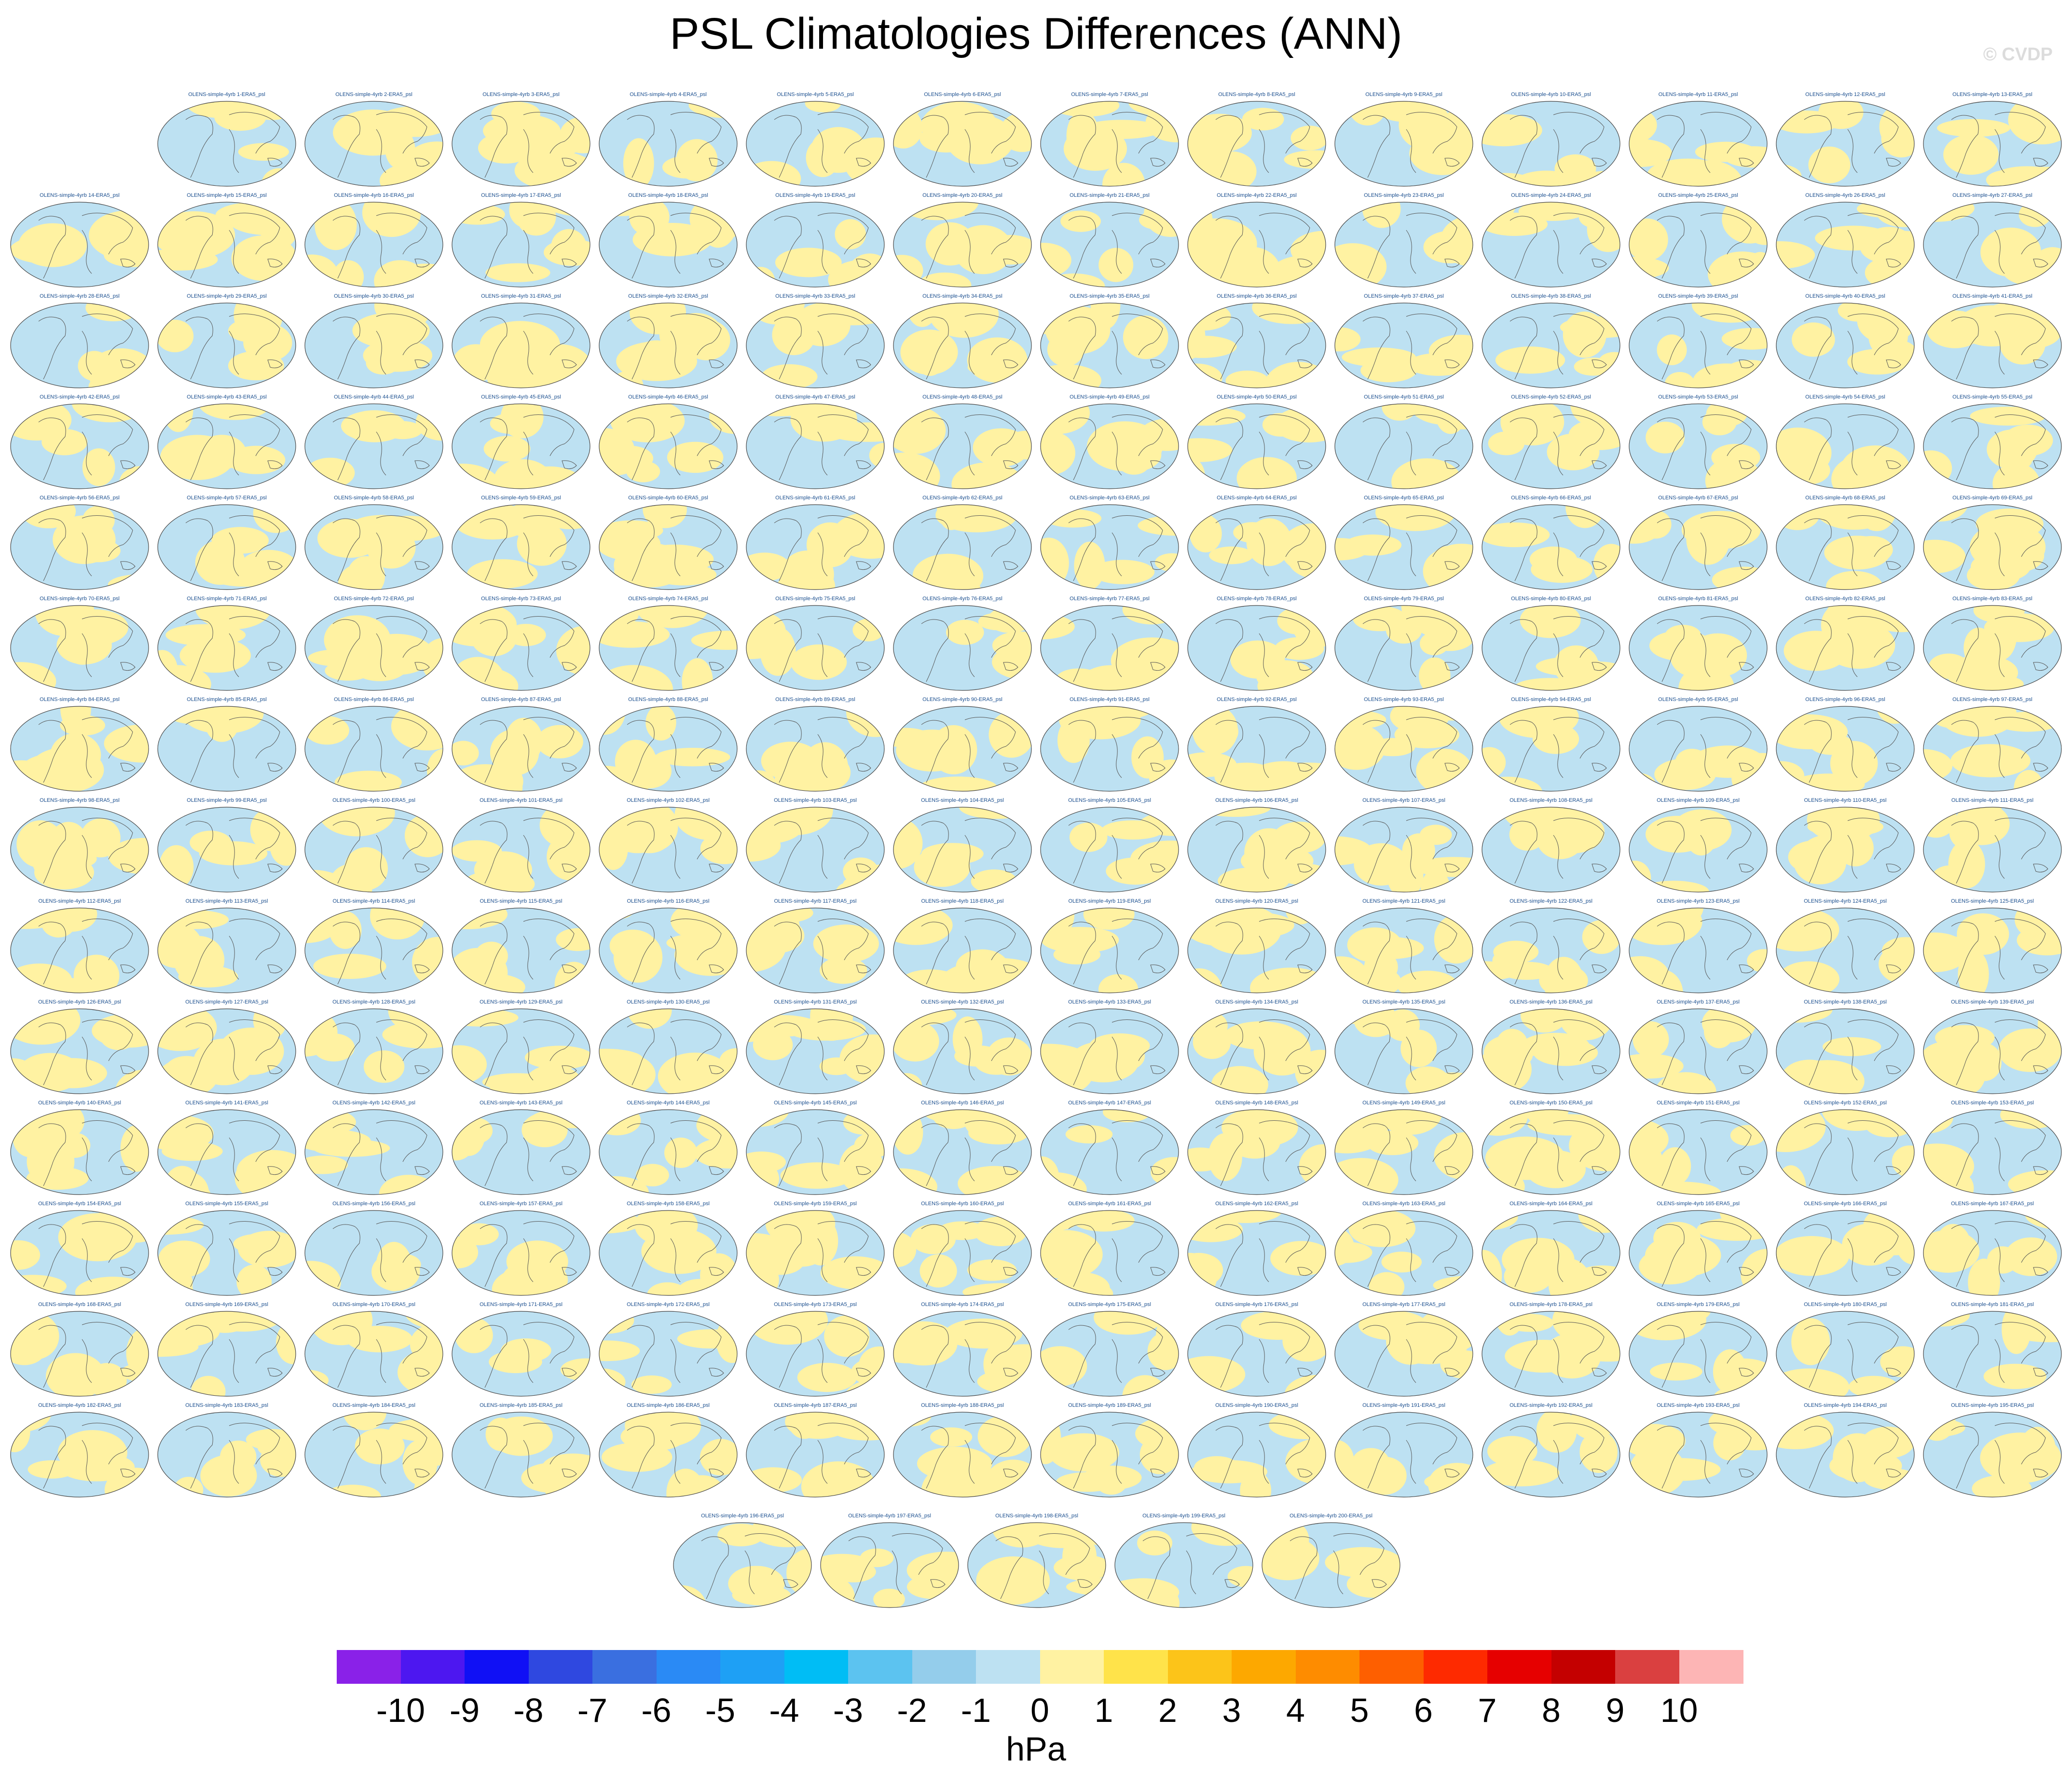  What do you see at coordinates (1404, 397) in the screenshot?
I see `map-panel-title: OLENS-simple-4yrb 51-ERA5_psl` at bounding box center [1404, 397].